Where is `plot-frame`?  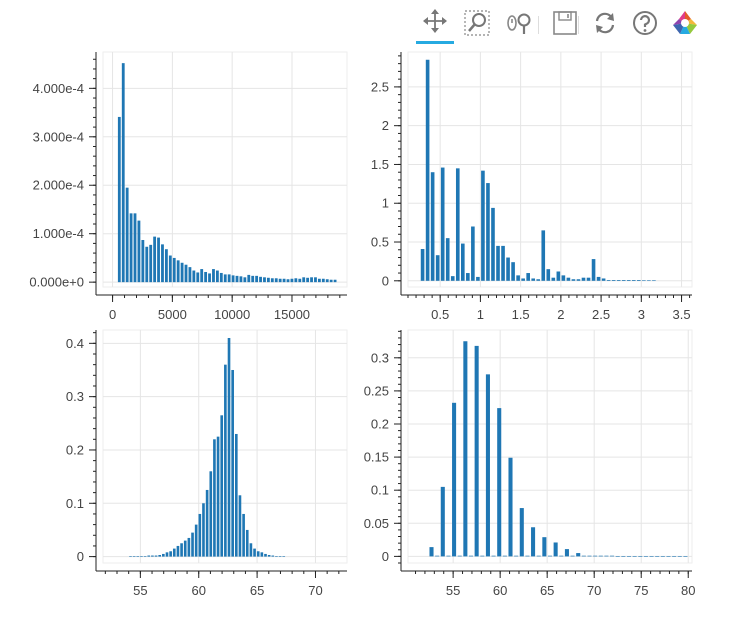 plot-frame is located at coordinates (550, 446).